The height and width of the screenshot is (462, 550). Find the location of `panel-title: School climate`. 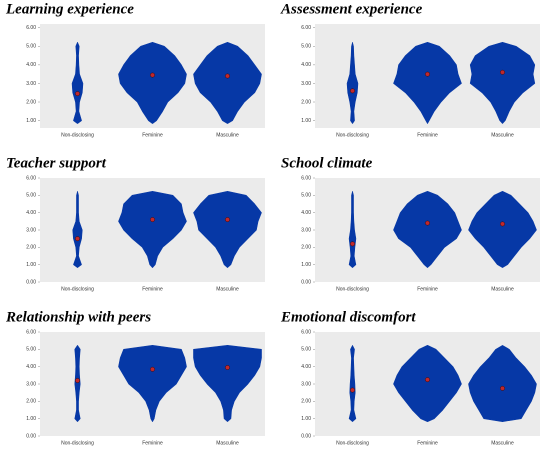

panel-title: School climate is located at coordinates (327, 163).